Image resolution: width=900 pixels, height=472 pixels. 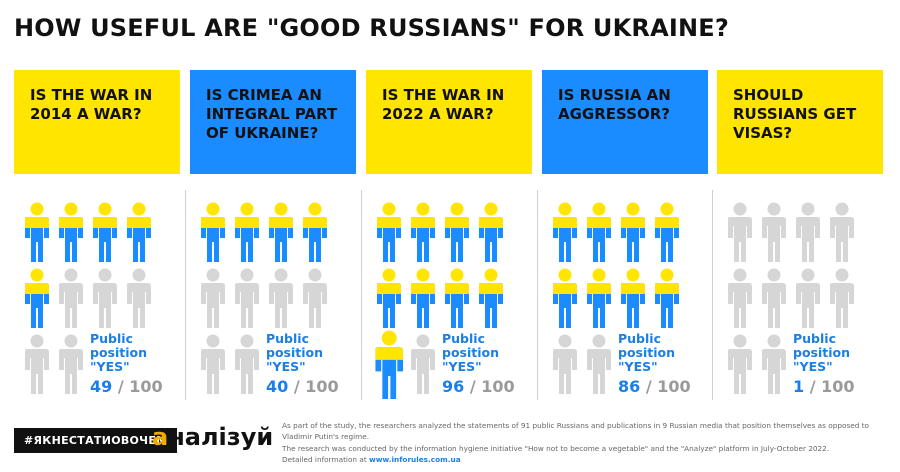 I want to click on stat-value: 1 / 100, so click(x=838, y=386).